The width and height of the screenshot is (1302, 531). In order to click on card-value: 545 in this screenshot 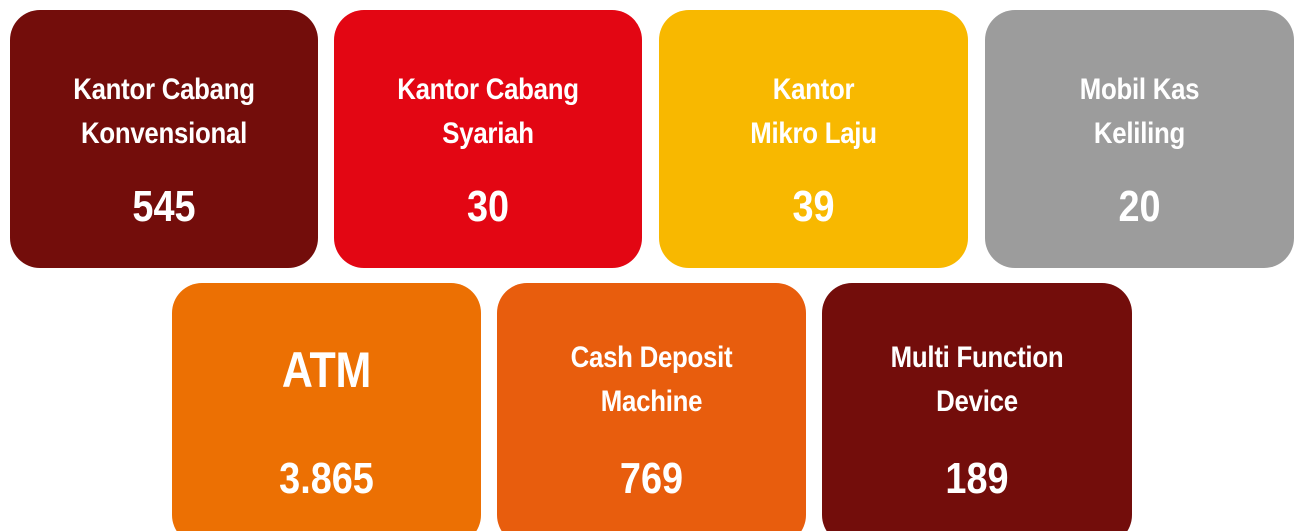, I will do `click(164, 206)`.